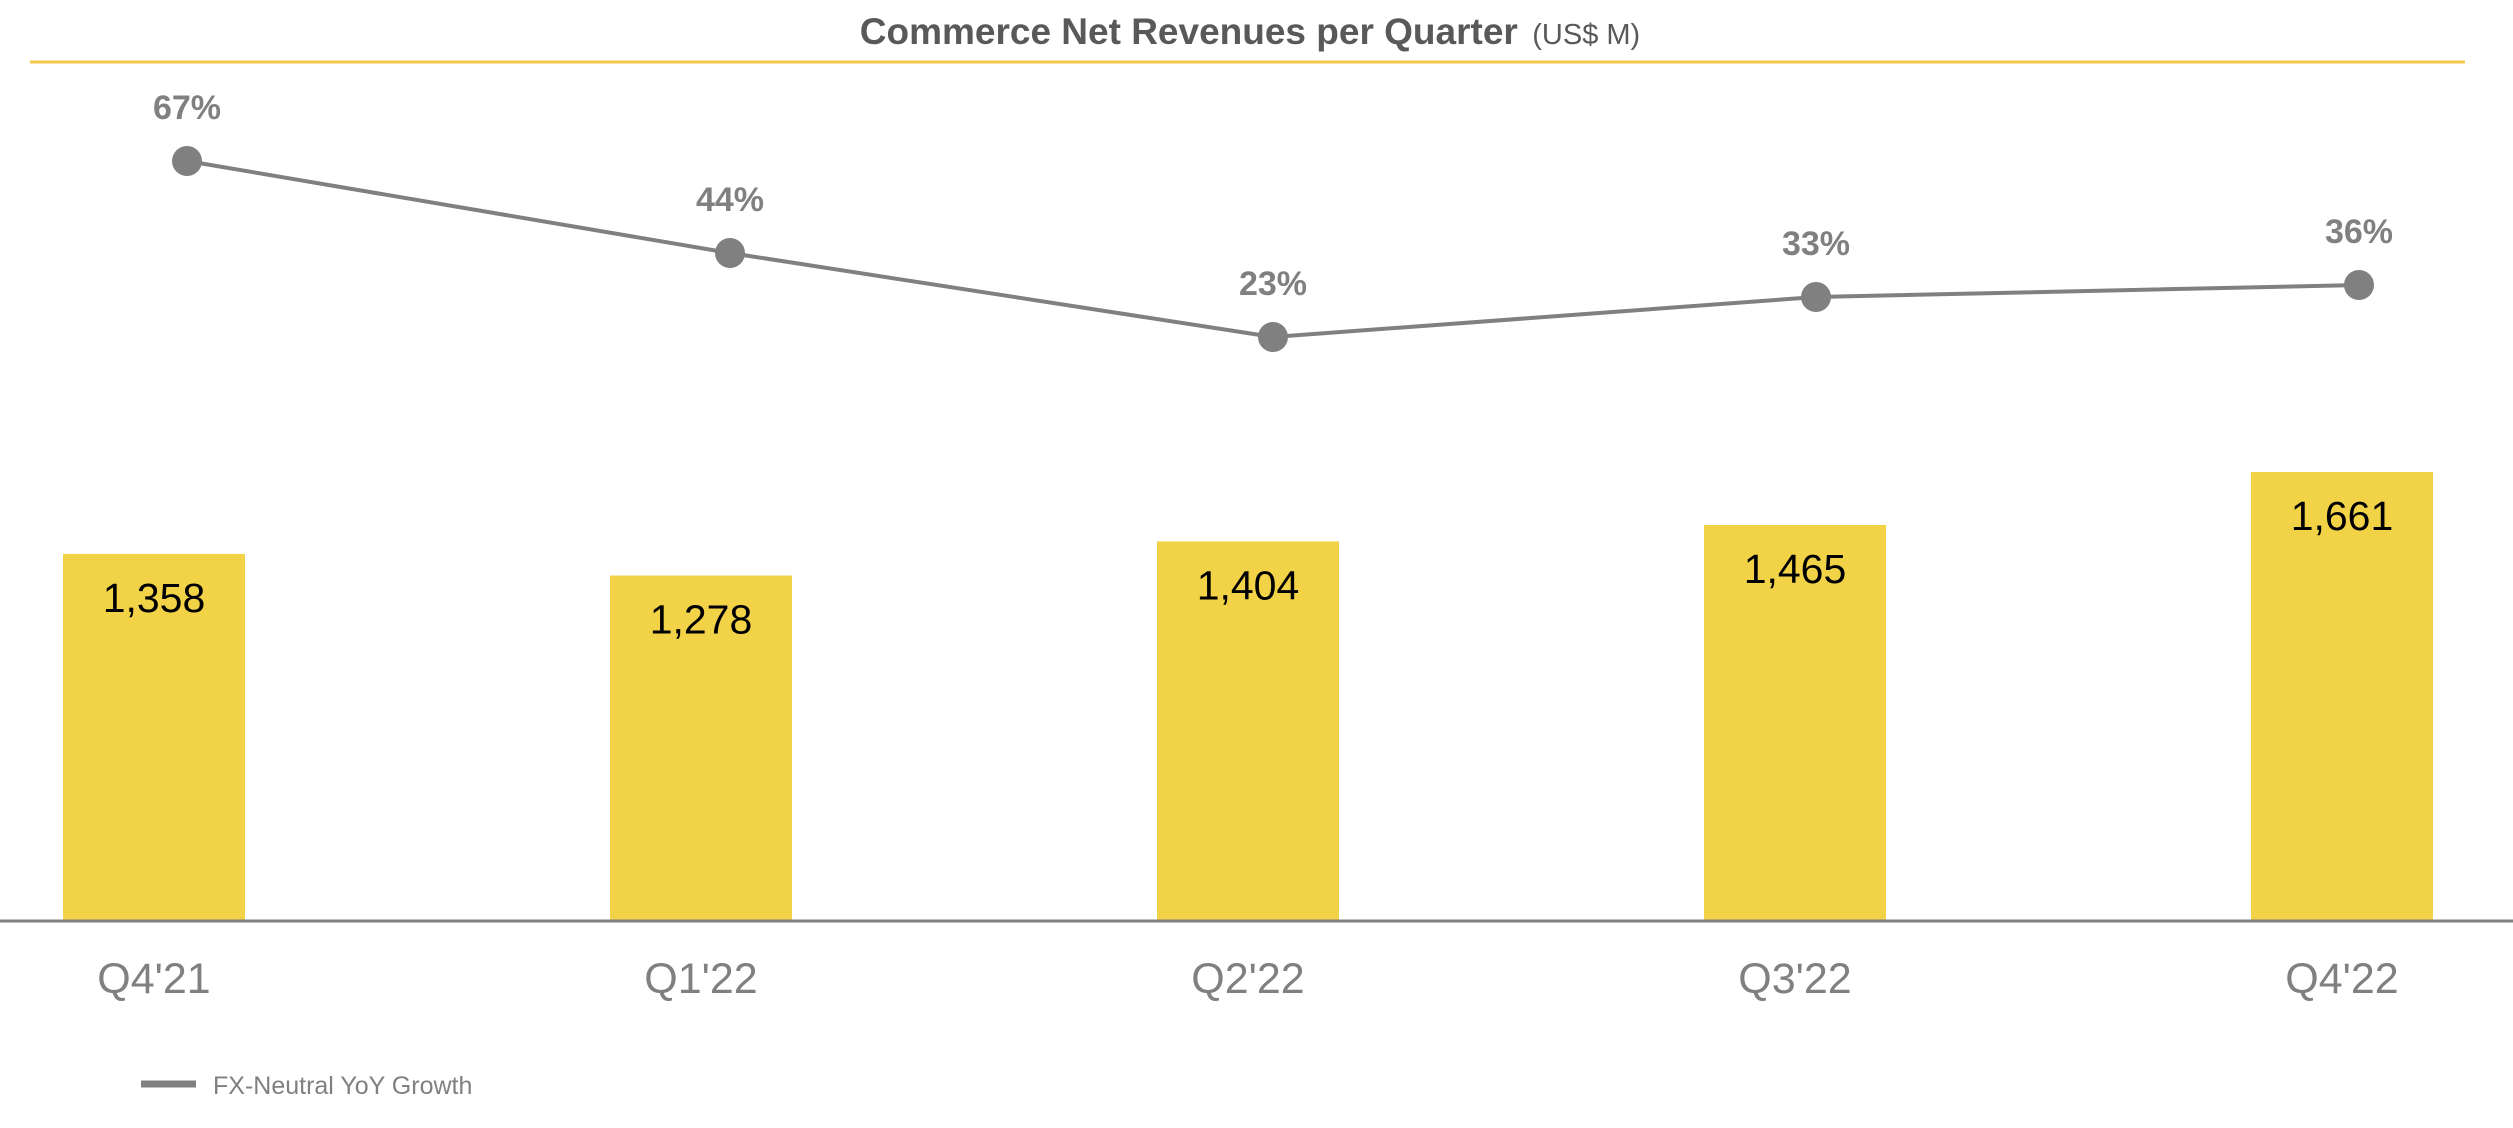  Describe the element at coordinates (730, 200) in the screenshot. I see `growth-value-label-1: 44%` at that location.